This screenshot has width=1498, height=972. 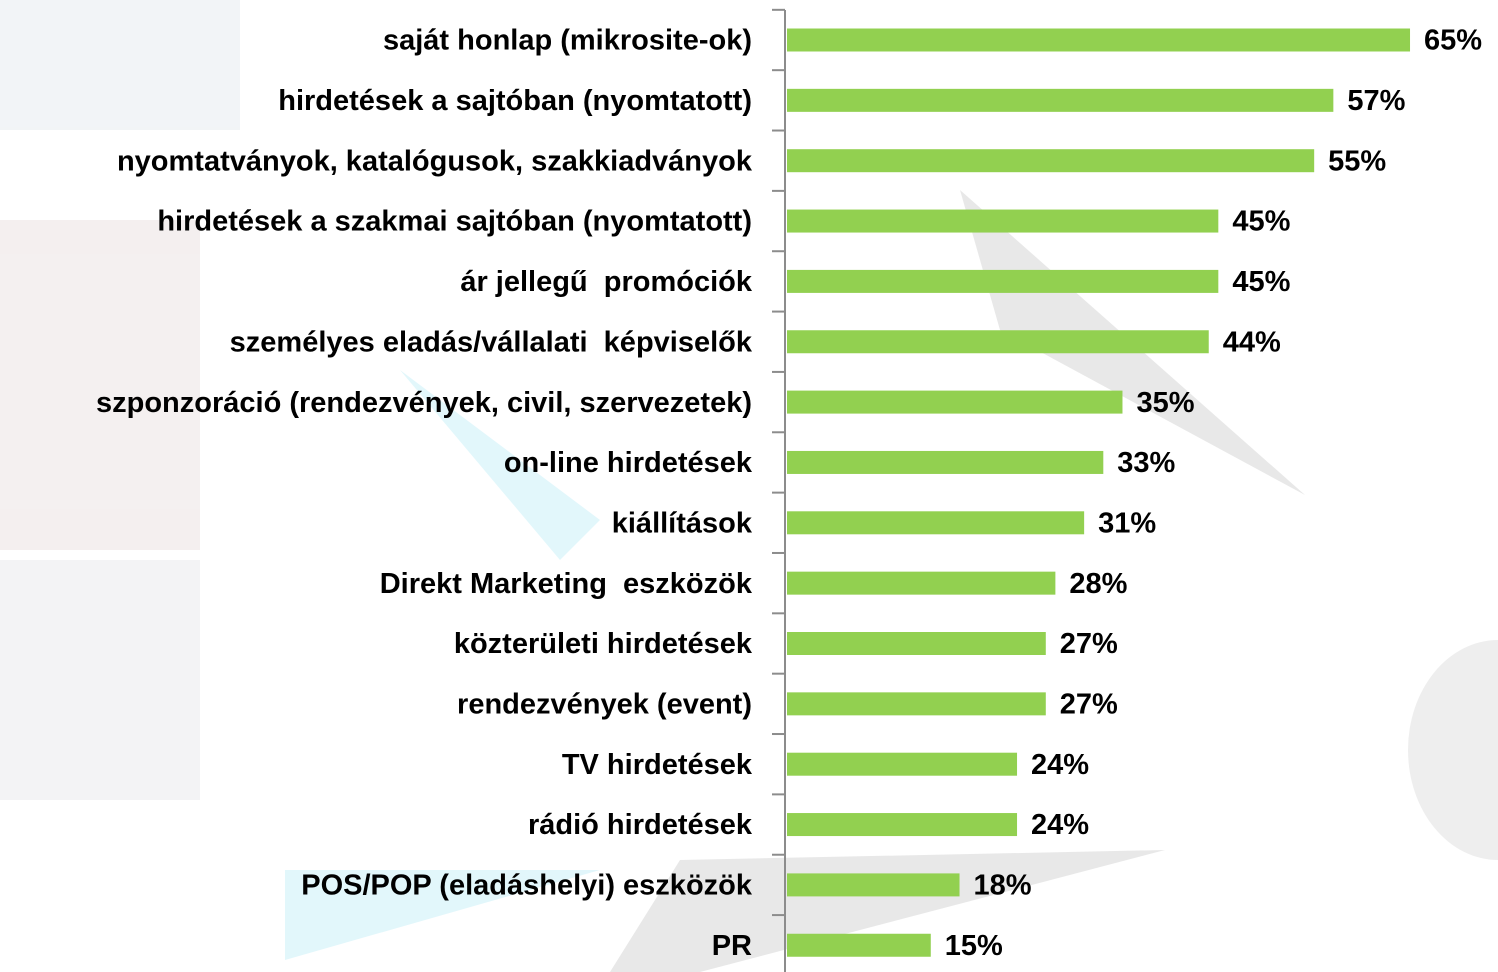 I want to click on value-label: 57%, so click(x=1376, y=101).